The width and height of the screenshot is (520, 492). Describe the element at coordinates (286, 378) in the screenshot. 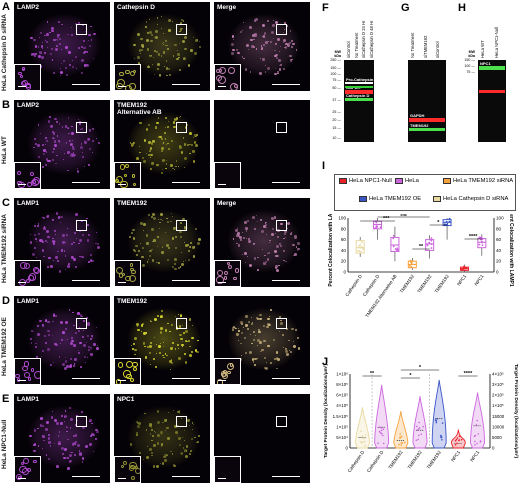

I see `scale-bar` at that location.